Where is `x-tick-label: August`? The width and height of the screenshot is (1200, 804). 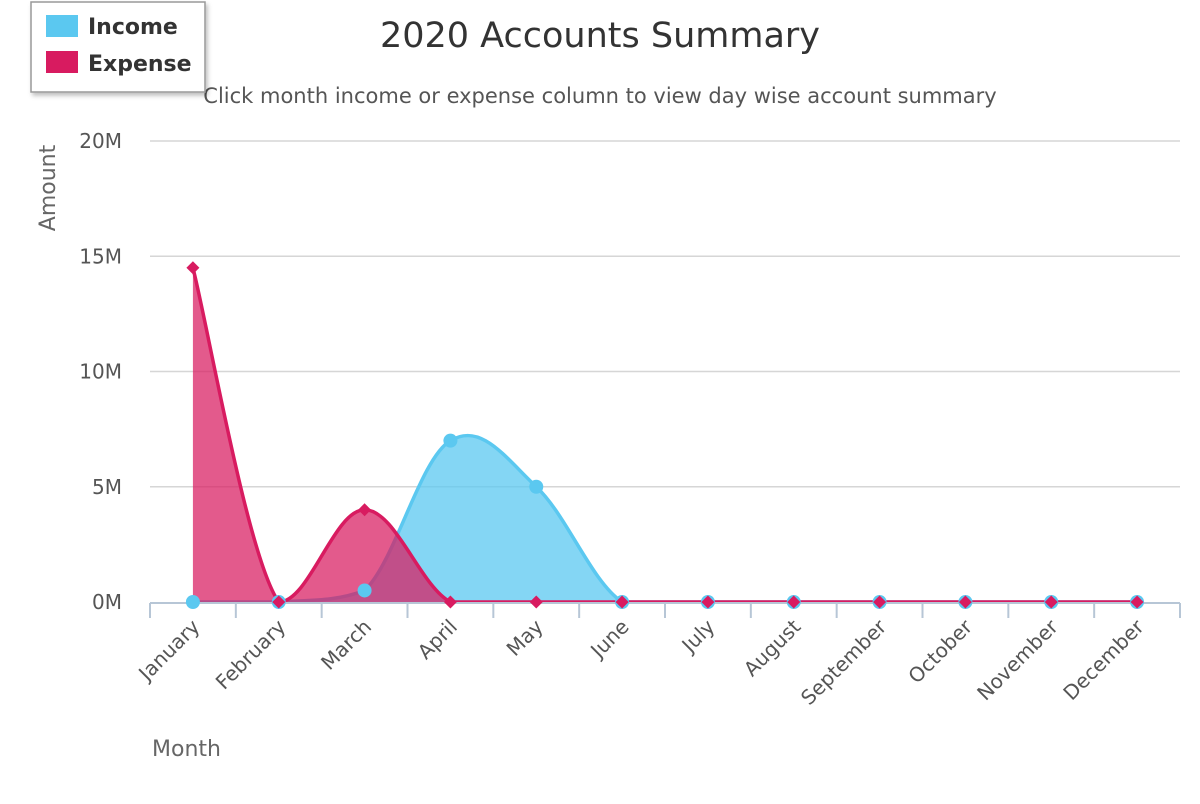
x-tick-label: August is located at coordinates (772, 647).